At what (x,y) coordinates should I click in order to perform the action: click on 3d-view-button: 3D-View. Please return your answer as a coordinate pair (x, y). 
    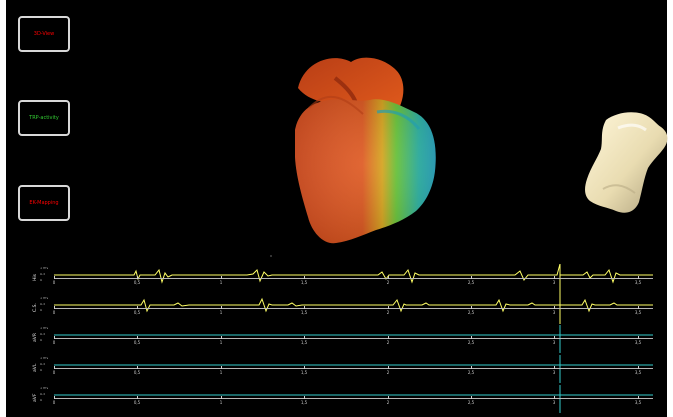
    Looking at the image, I should click on (44, 34).